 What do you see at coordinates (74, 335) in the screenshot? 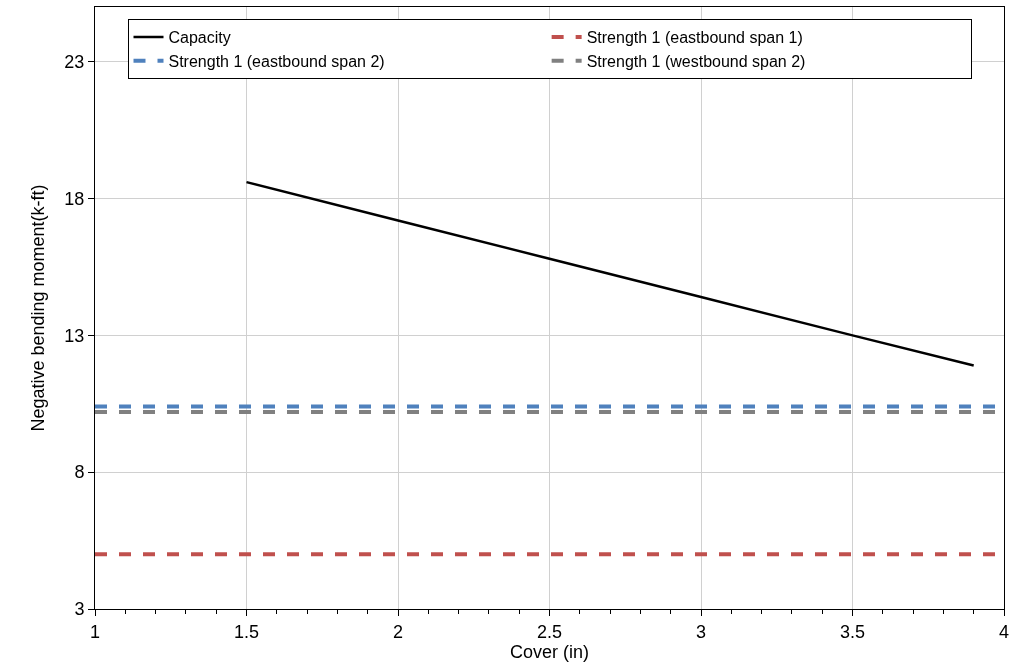
I see `y-tick-label: 13` at bounding box center [74, 335].